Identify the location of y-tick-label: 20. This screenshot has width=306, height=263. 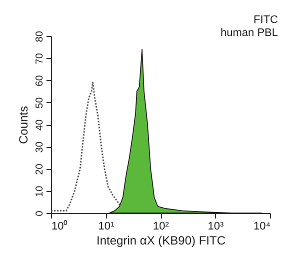
(40, 169).